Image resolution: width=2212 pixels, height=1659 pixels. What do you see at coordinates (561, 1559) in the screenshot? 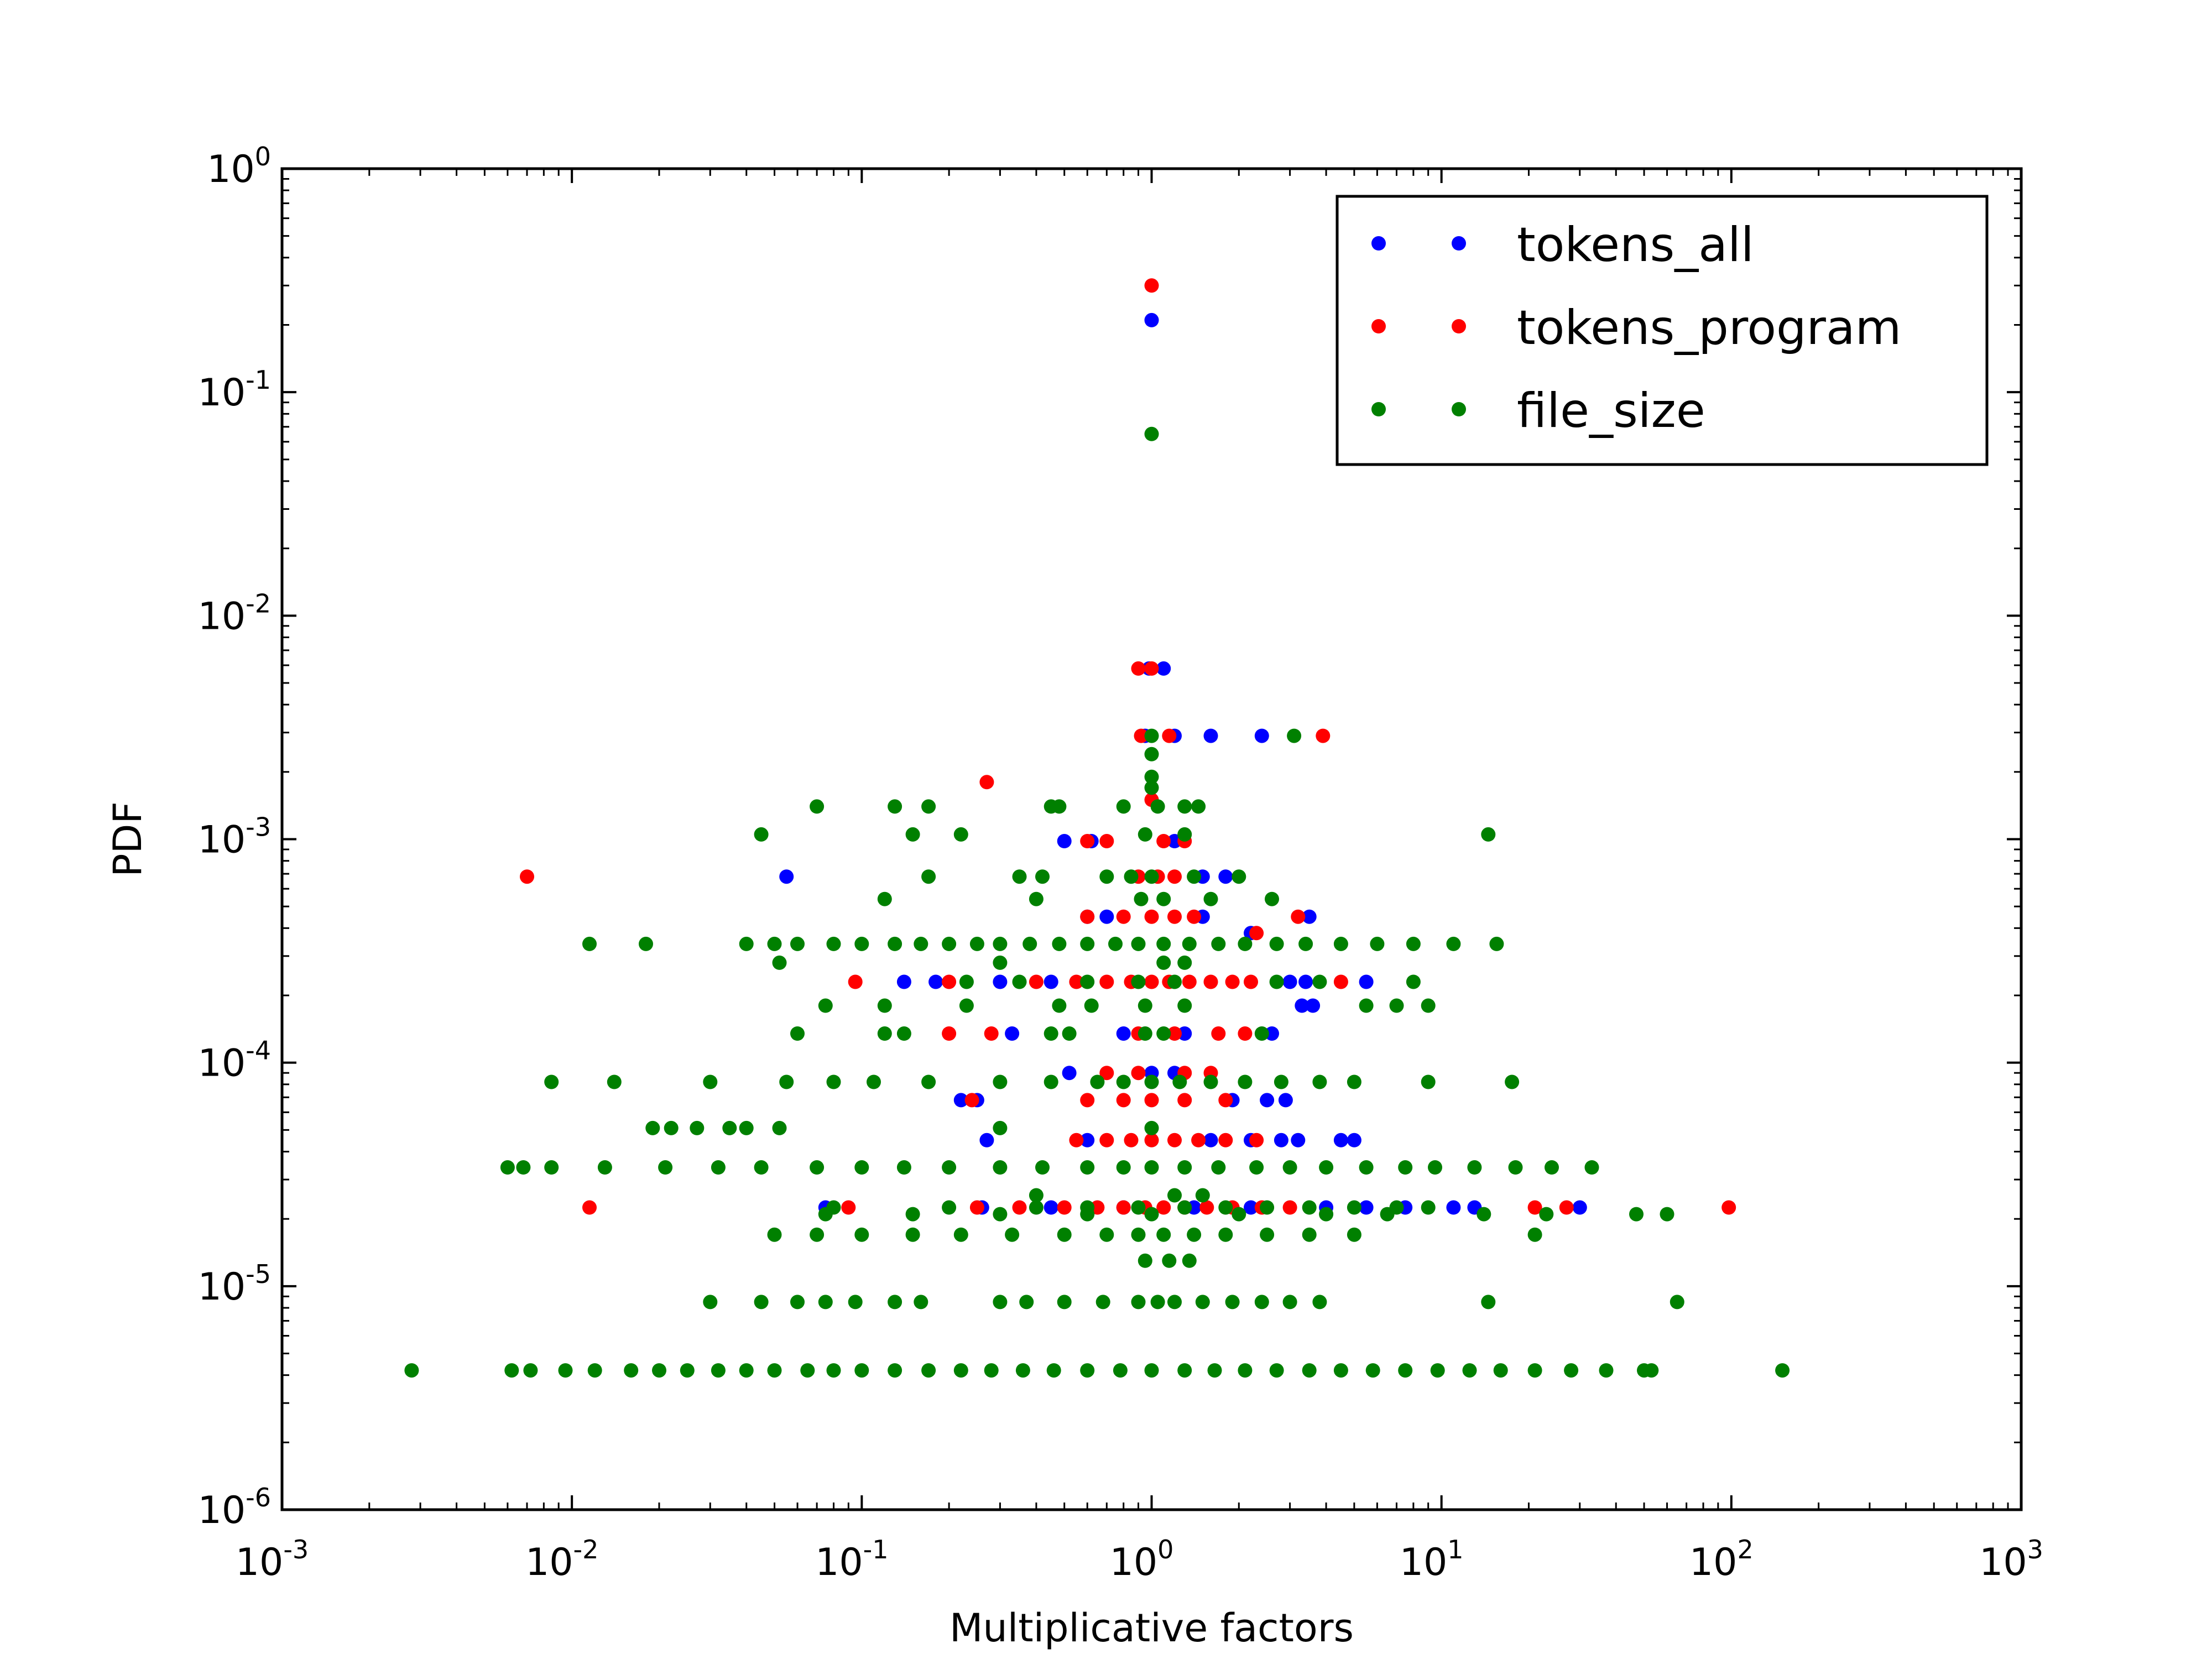
I see `x-tick-label: 10⁻²` at bounding box center [561, 1559].